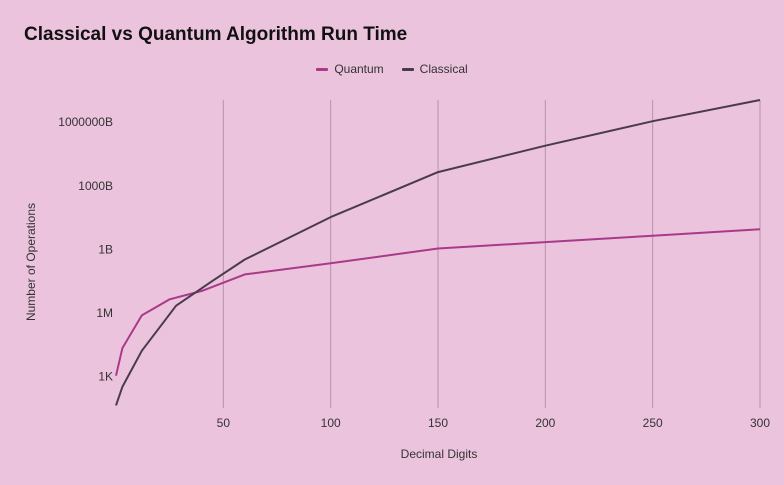 This screenshot has width=784, height=485. Describe the element at coordinates (31, 262) in the screenshot. I see `y-axis-title: Number of Operations` at that location.